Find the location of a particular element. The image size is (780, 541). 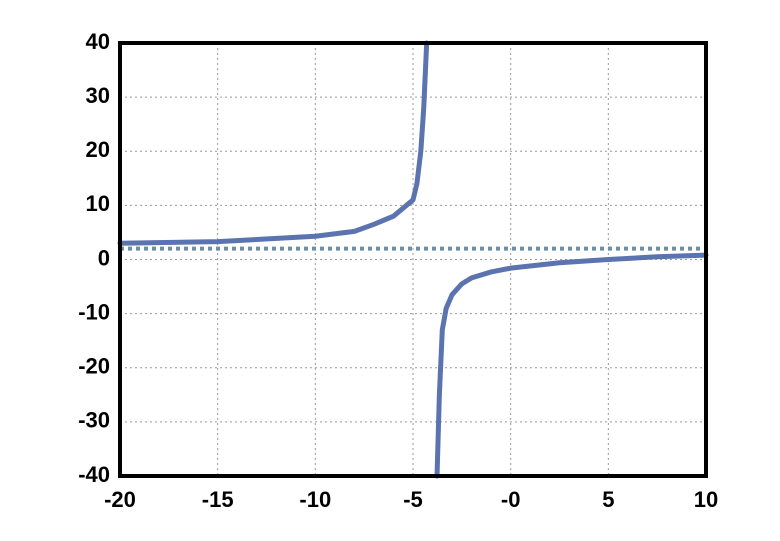

y-tick-label: 0 is located at coordinates (104, 257).